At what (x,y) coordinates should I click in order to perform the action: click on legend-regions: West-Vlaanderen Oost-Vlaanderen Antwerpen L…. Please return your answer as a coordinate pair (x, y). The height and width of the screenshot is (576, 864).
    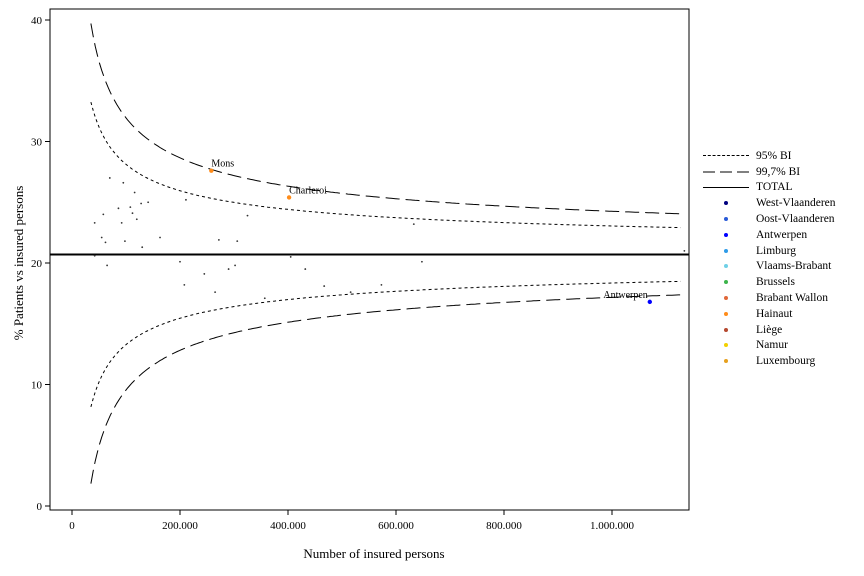
    Looking at the image, I should click on (769, 282).